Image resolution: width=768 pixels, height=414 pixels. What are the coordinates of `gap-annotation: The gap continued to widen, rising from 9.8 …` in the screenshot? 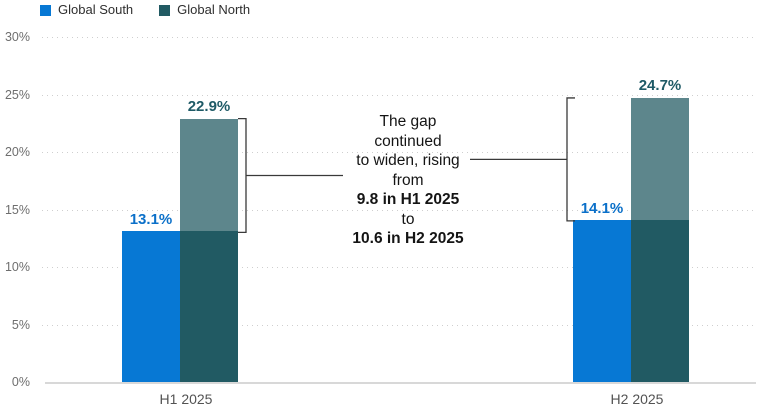 It's located at (408, 180).